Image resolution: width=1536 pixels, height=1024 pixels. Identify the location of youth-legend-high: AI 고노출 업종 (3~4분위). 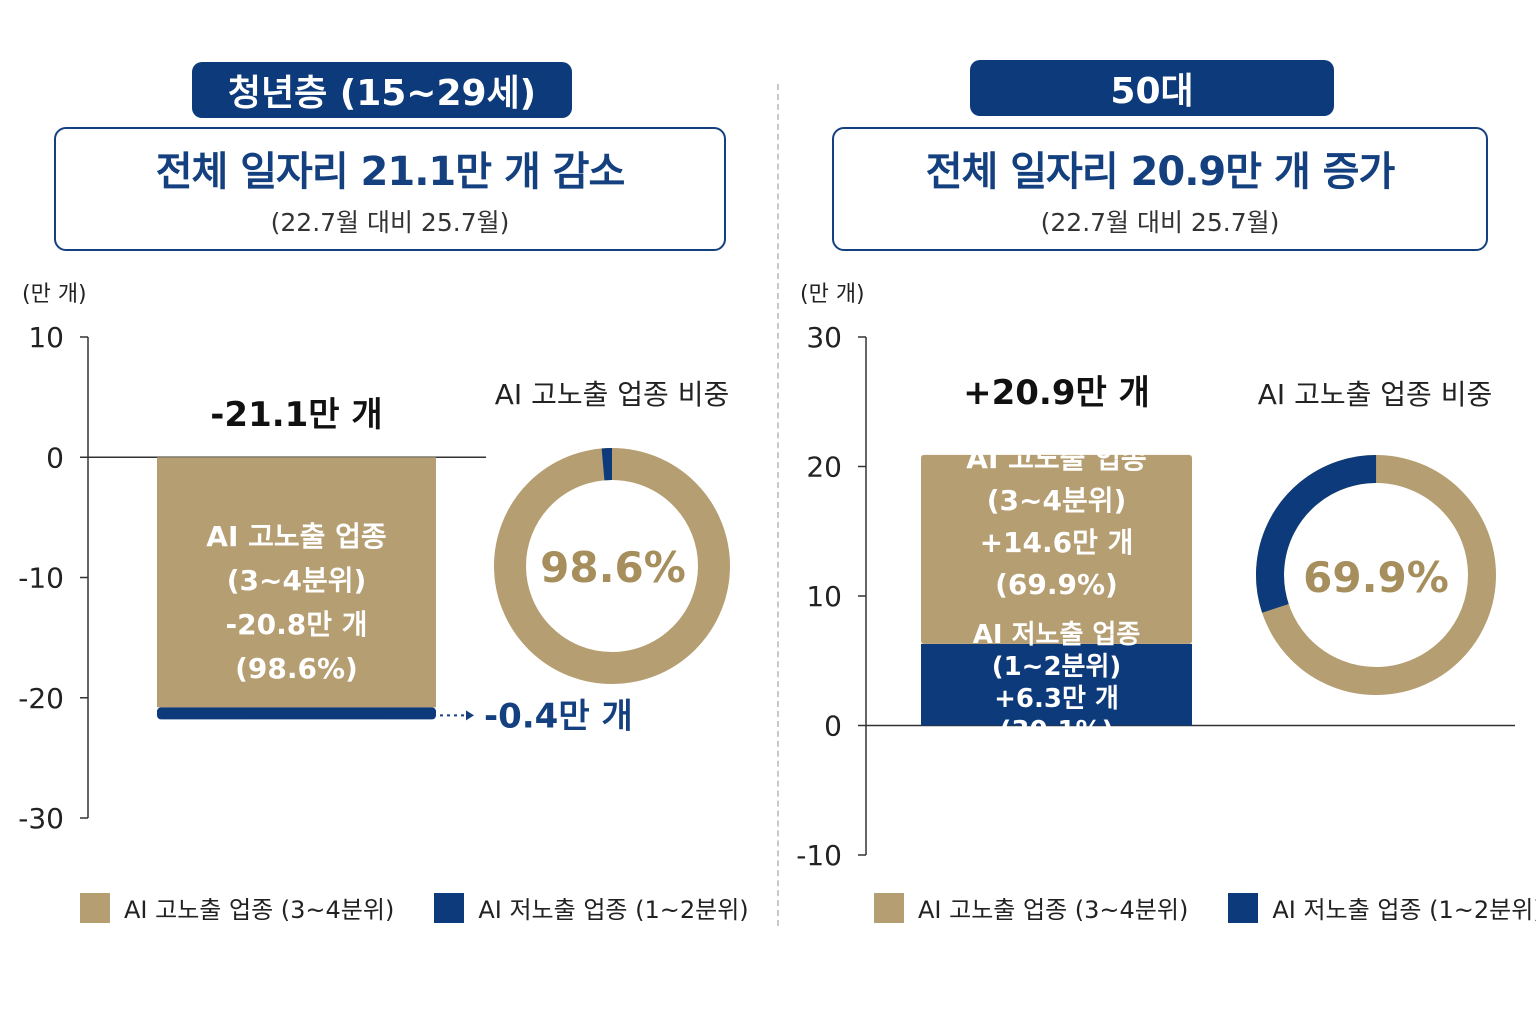
(237, 907).